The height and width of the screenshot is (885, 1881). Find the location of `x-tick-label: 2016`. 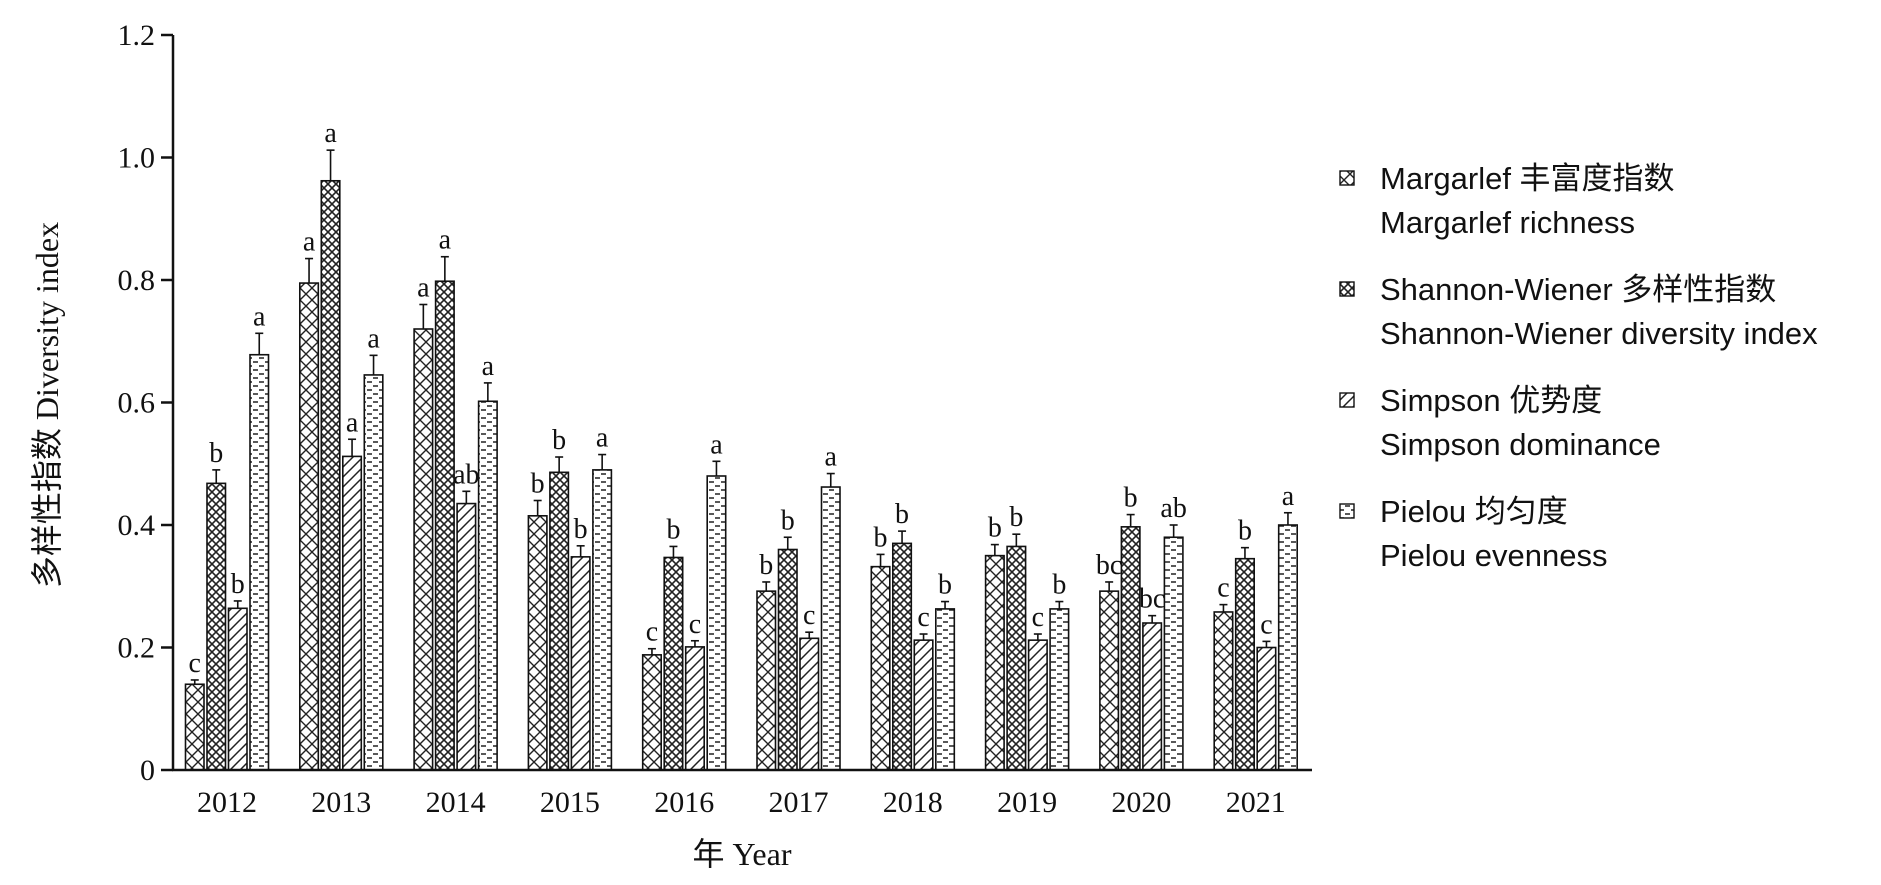

x-tick-label: 2016 is located at coordinates (684, 802).